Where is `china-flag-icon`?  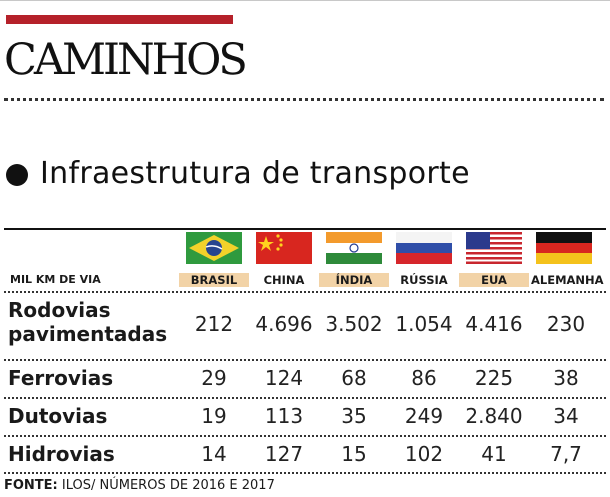
china-flag-icon is located at coordinates (284, 248).